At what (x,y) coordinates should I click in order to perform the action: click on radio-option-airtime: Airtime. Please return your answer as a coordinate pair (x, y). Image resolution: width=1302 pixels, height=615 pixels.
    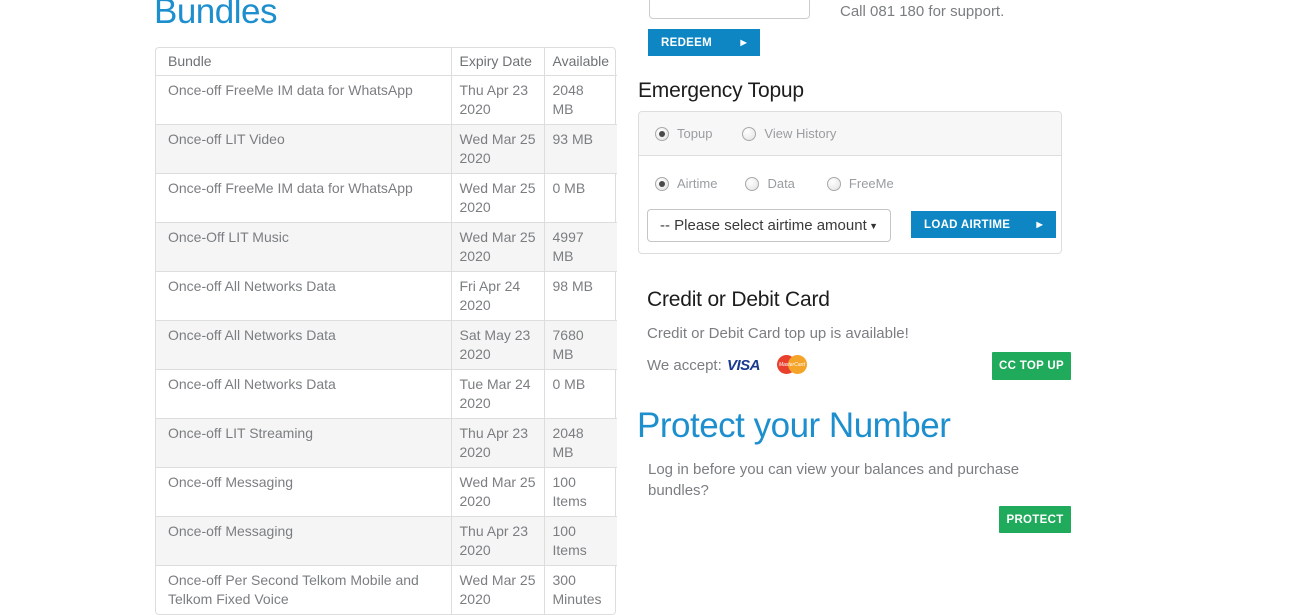
    Looking at the image, I should click on (686, 183).